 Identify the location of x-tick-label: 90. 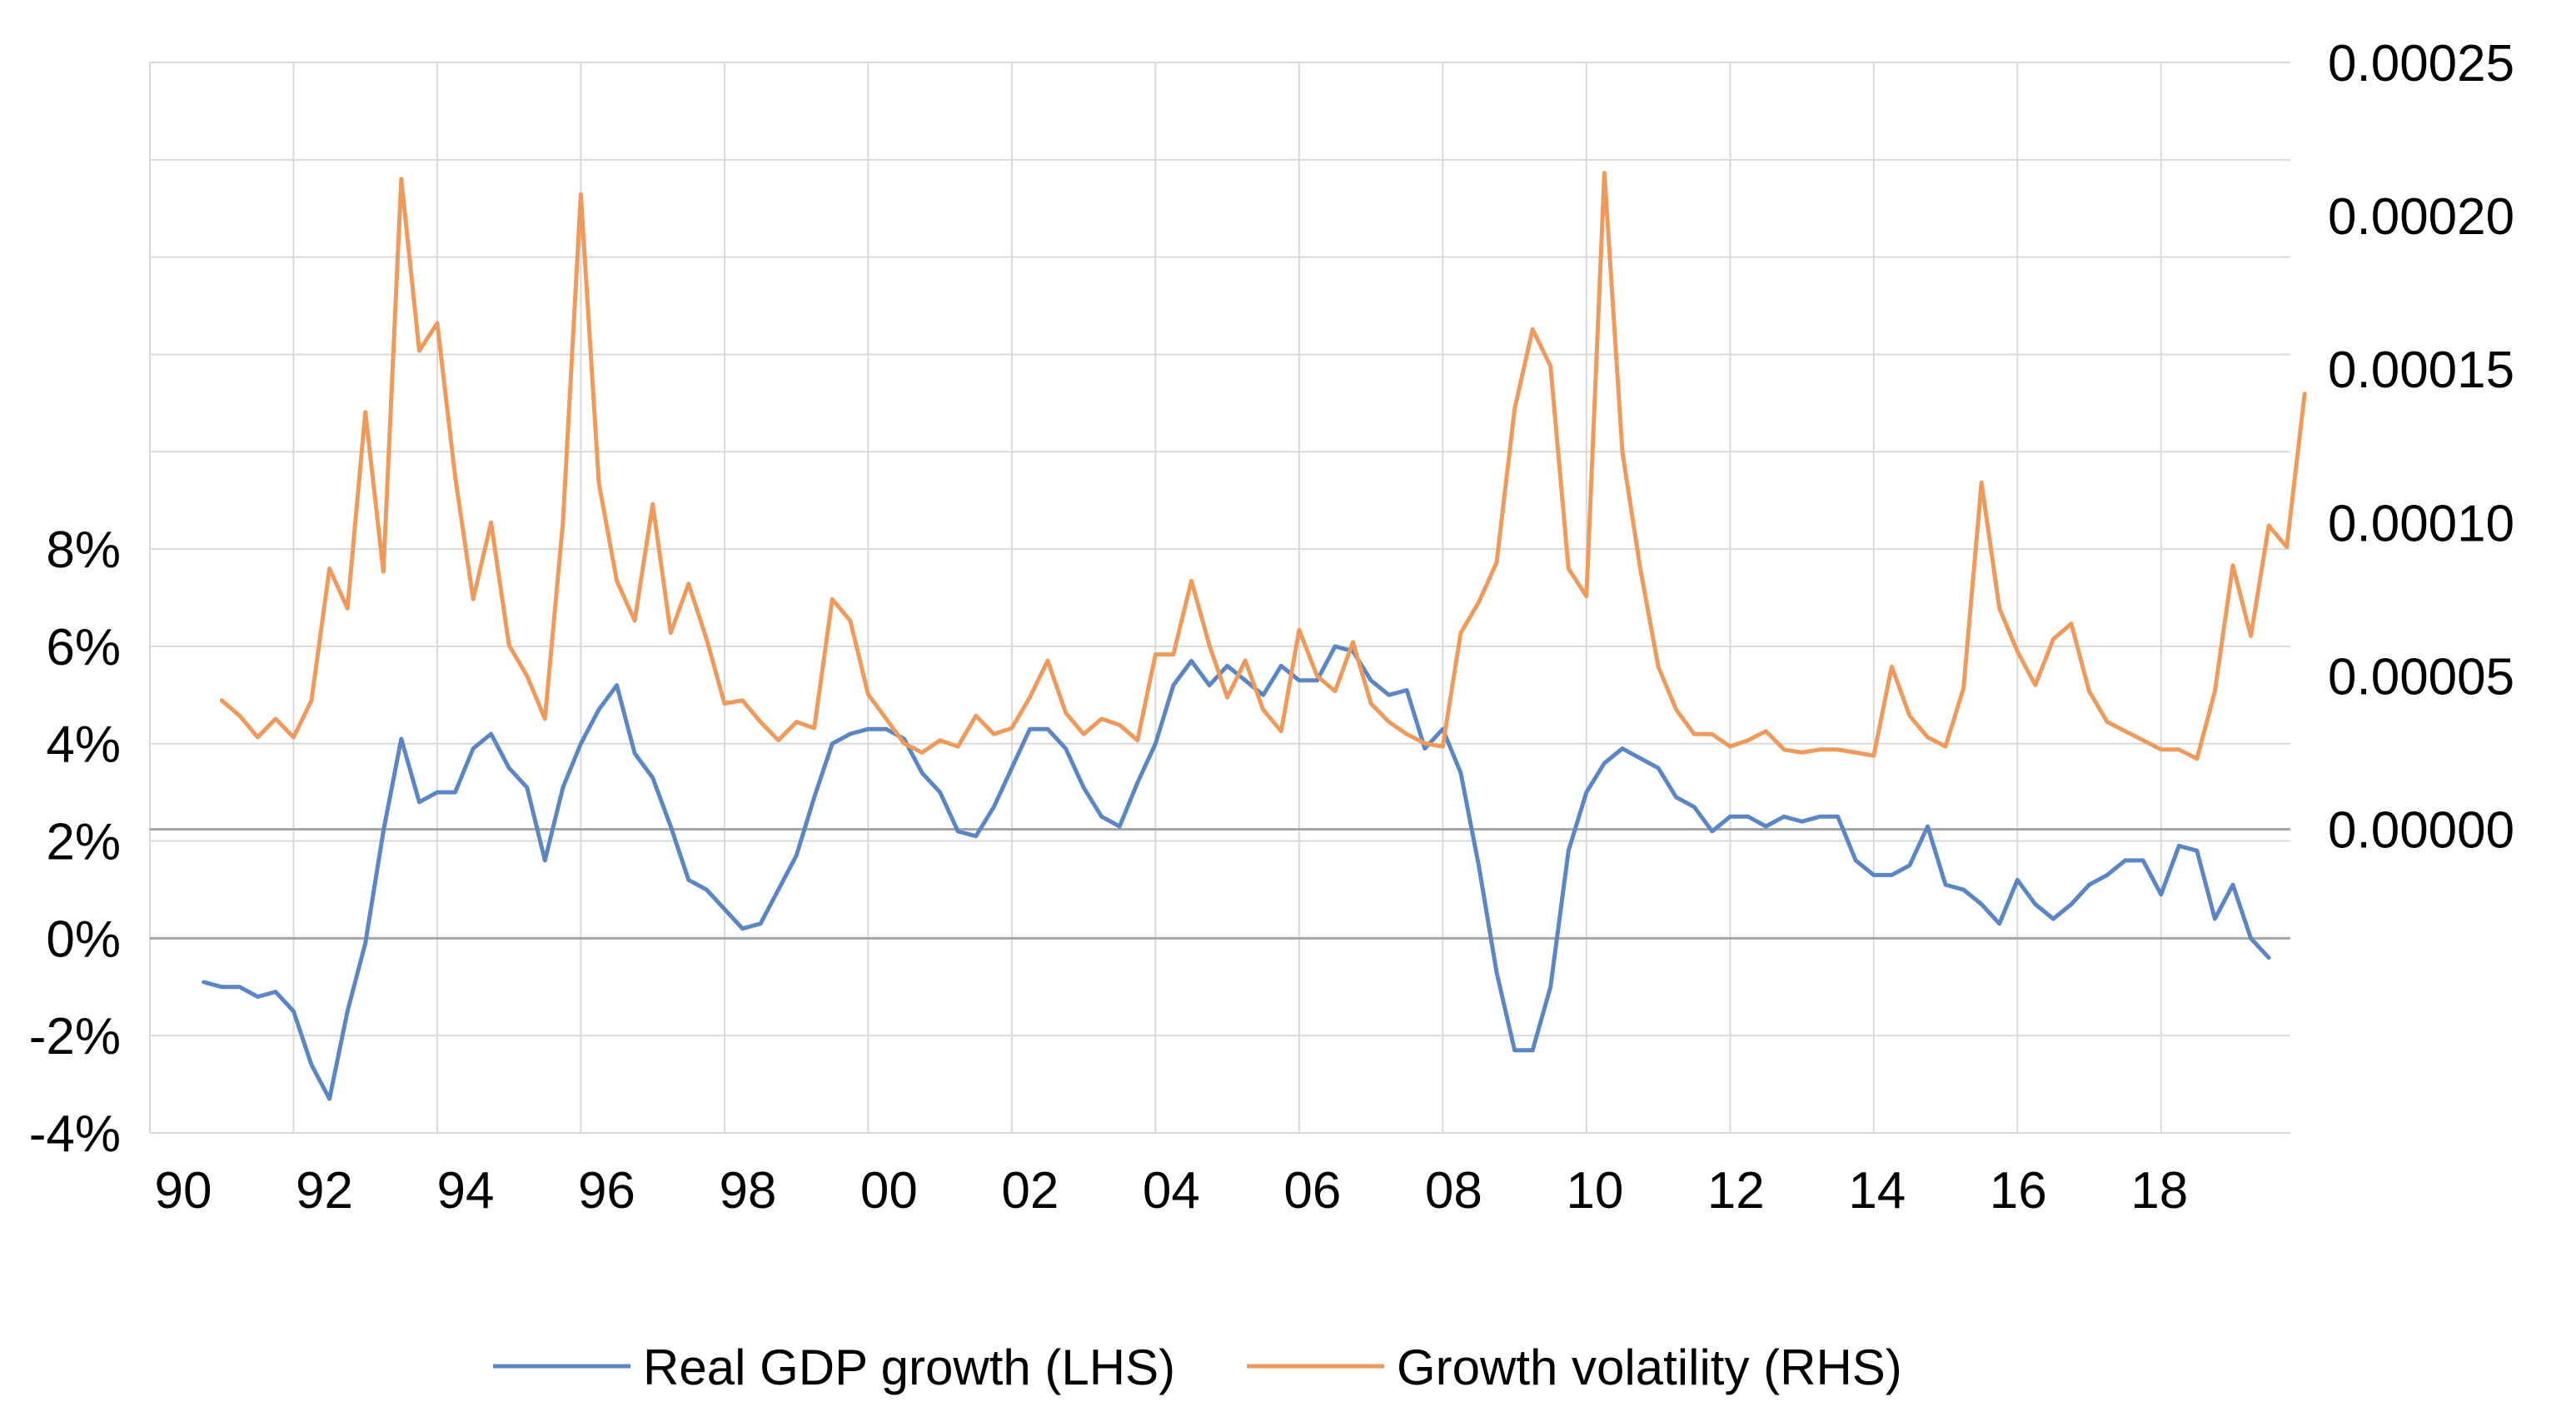
(183, 1191).